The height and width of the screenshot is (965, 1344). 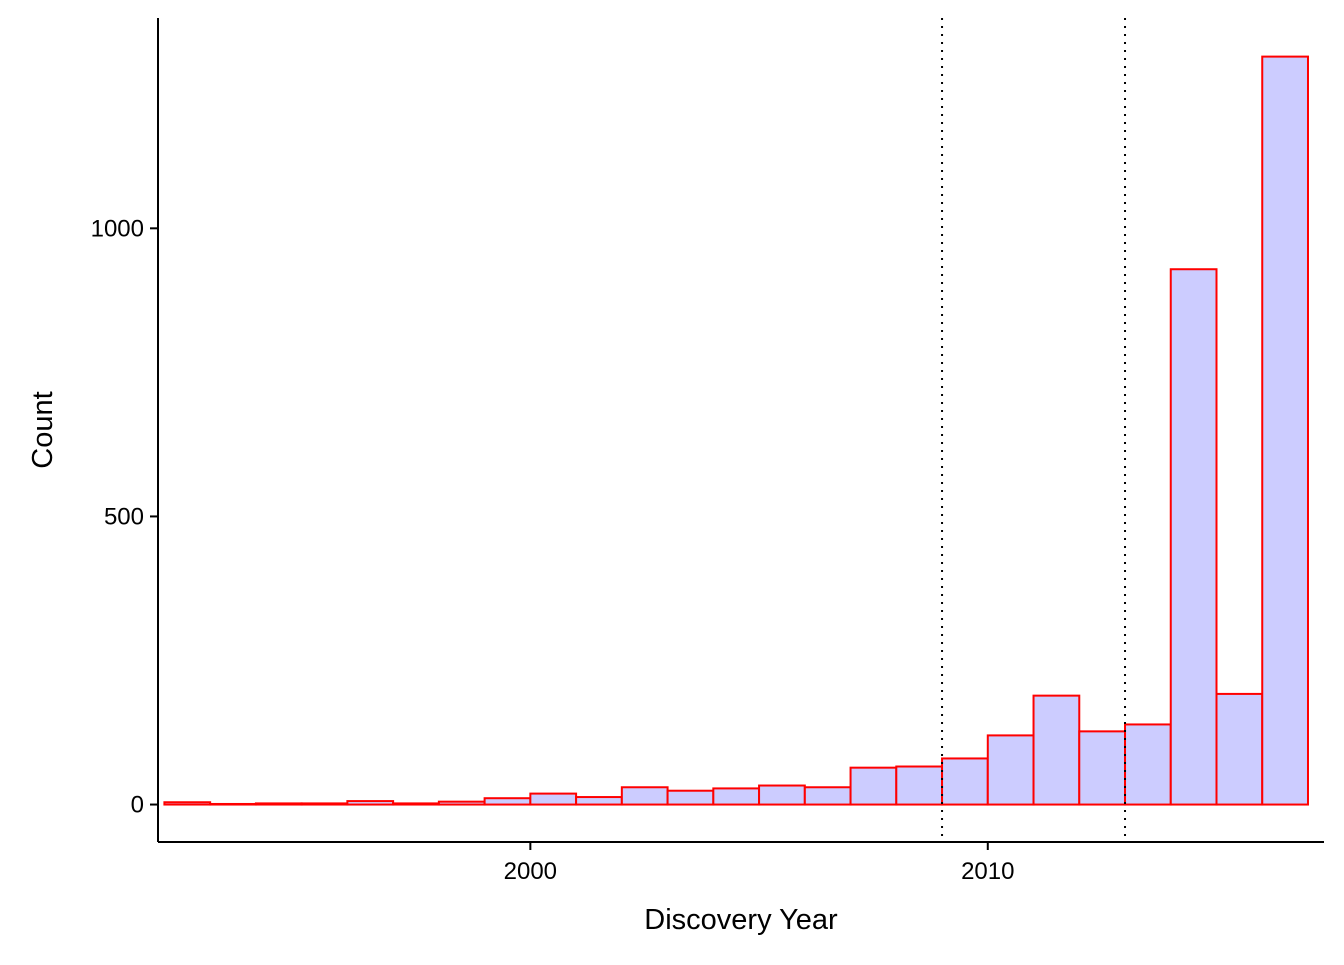 What do you see at coordinates (530, 871) in the screenshot?
I see `x-tick-label-0: 2000` at bounding box center [530, 871].